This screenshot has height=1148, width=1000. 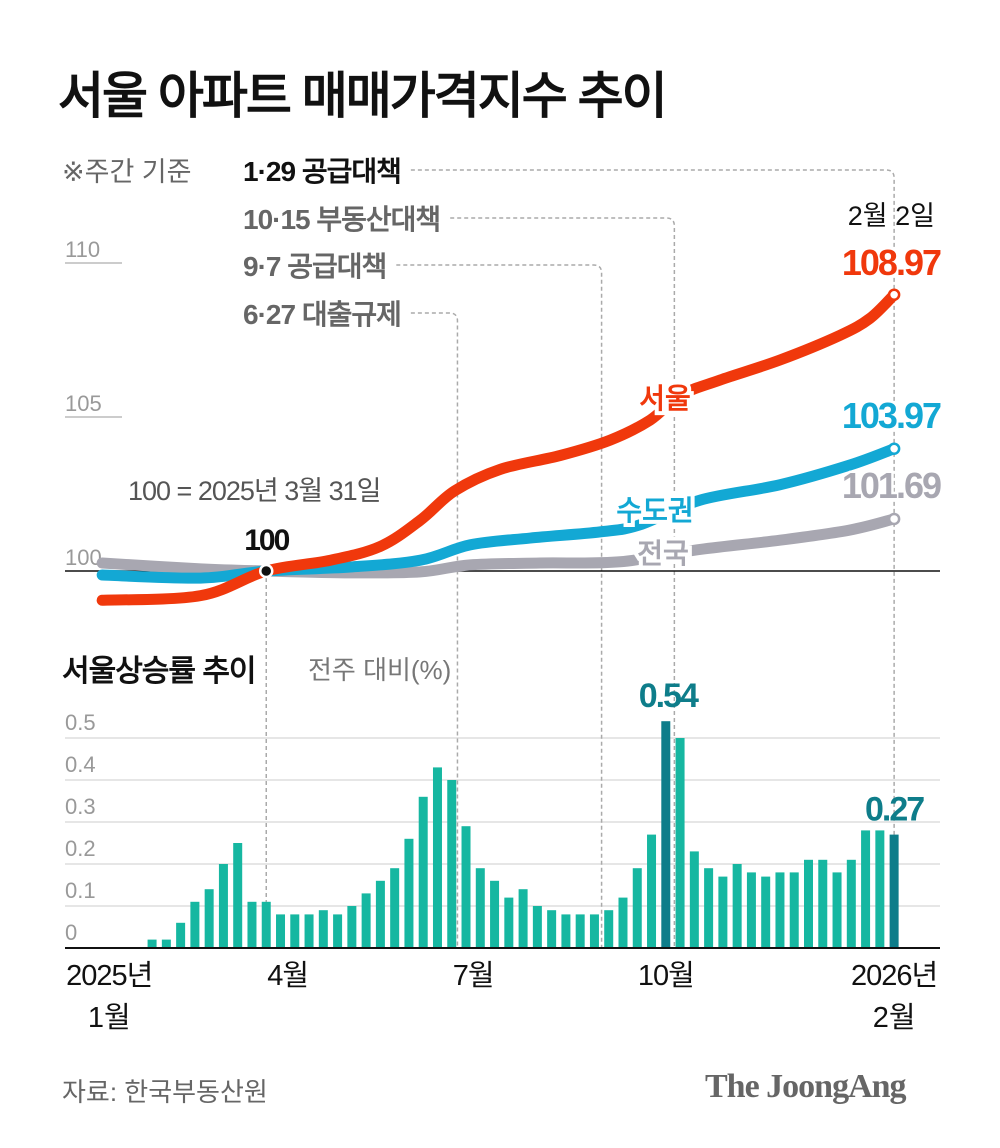 I want to click on series-end-value-seoul: 108.97, so click(x=891, y=262).